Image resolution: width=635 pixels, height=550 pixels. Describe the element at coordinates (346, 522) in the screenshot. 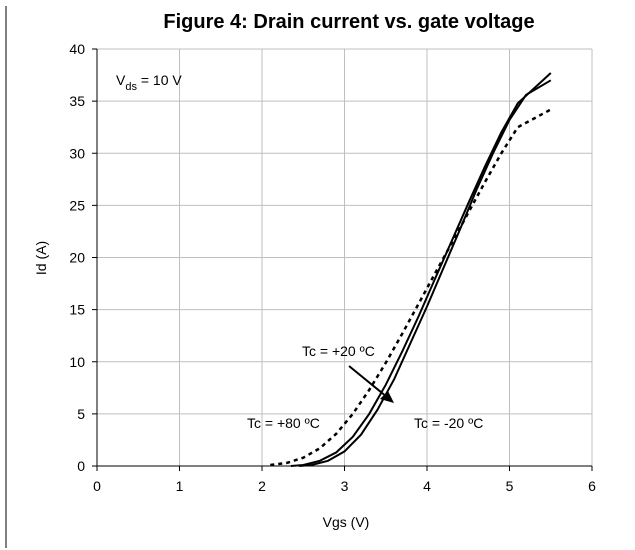

I see `x-axis-label: Vgs (V)` at that location.